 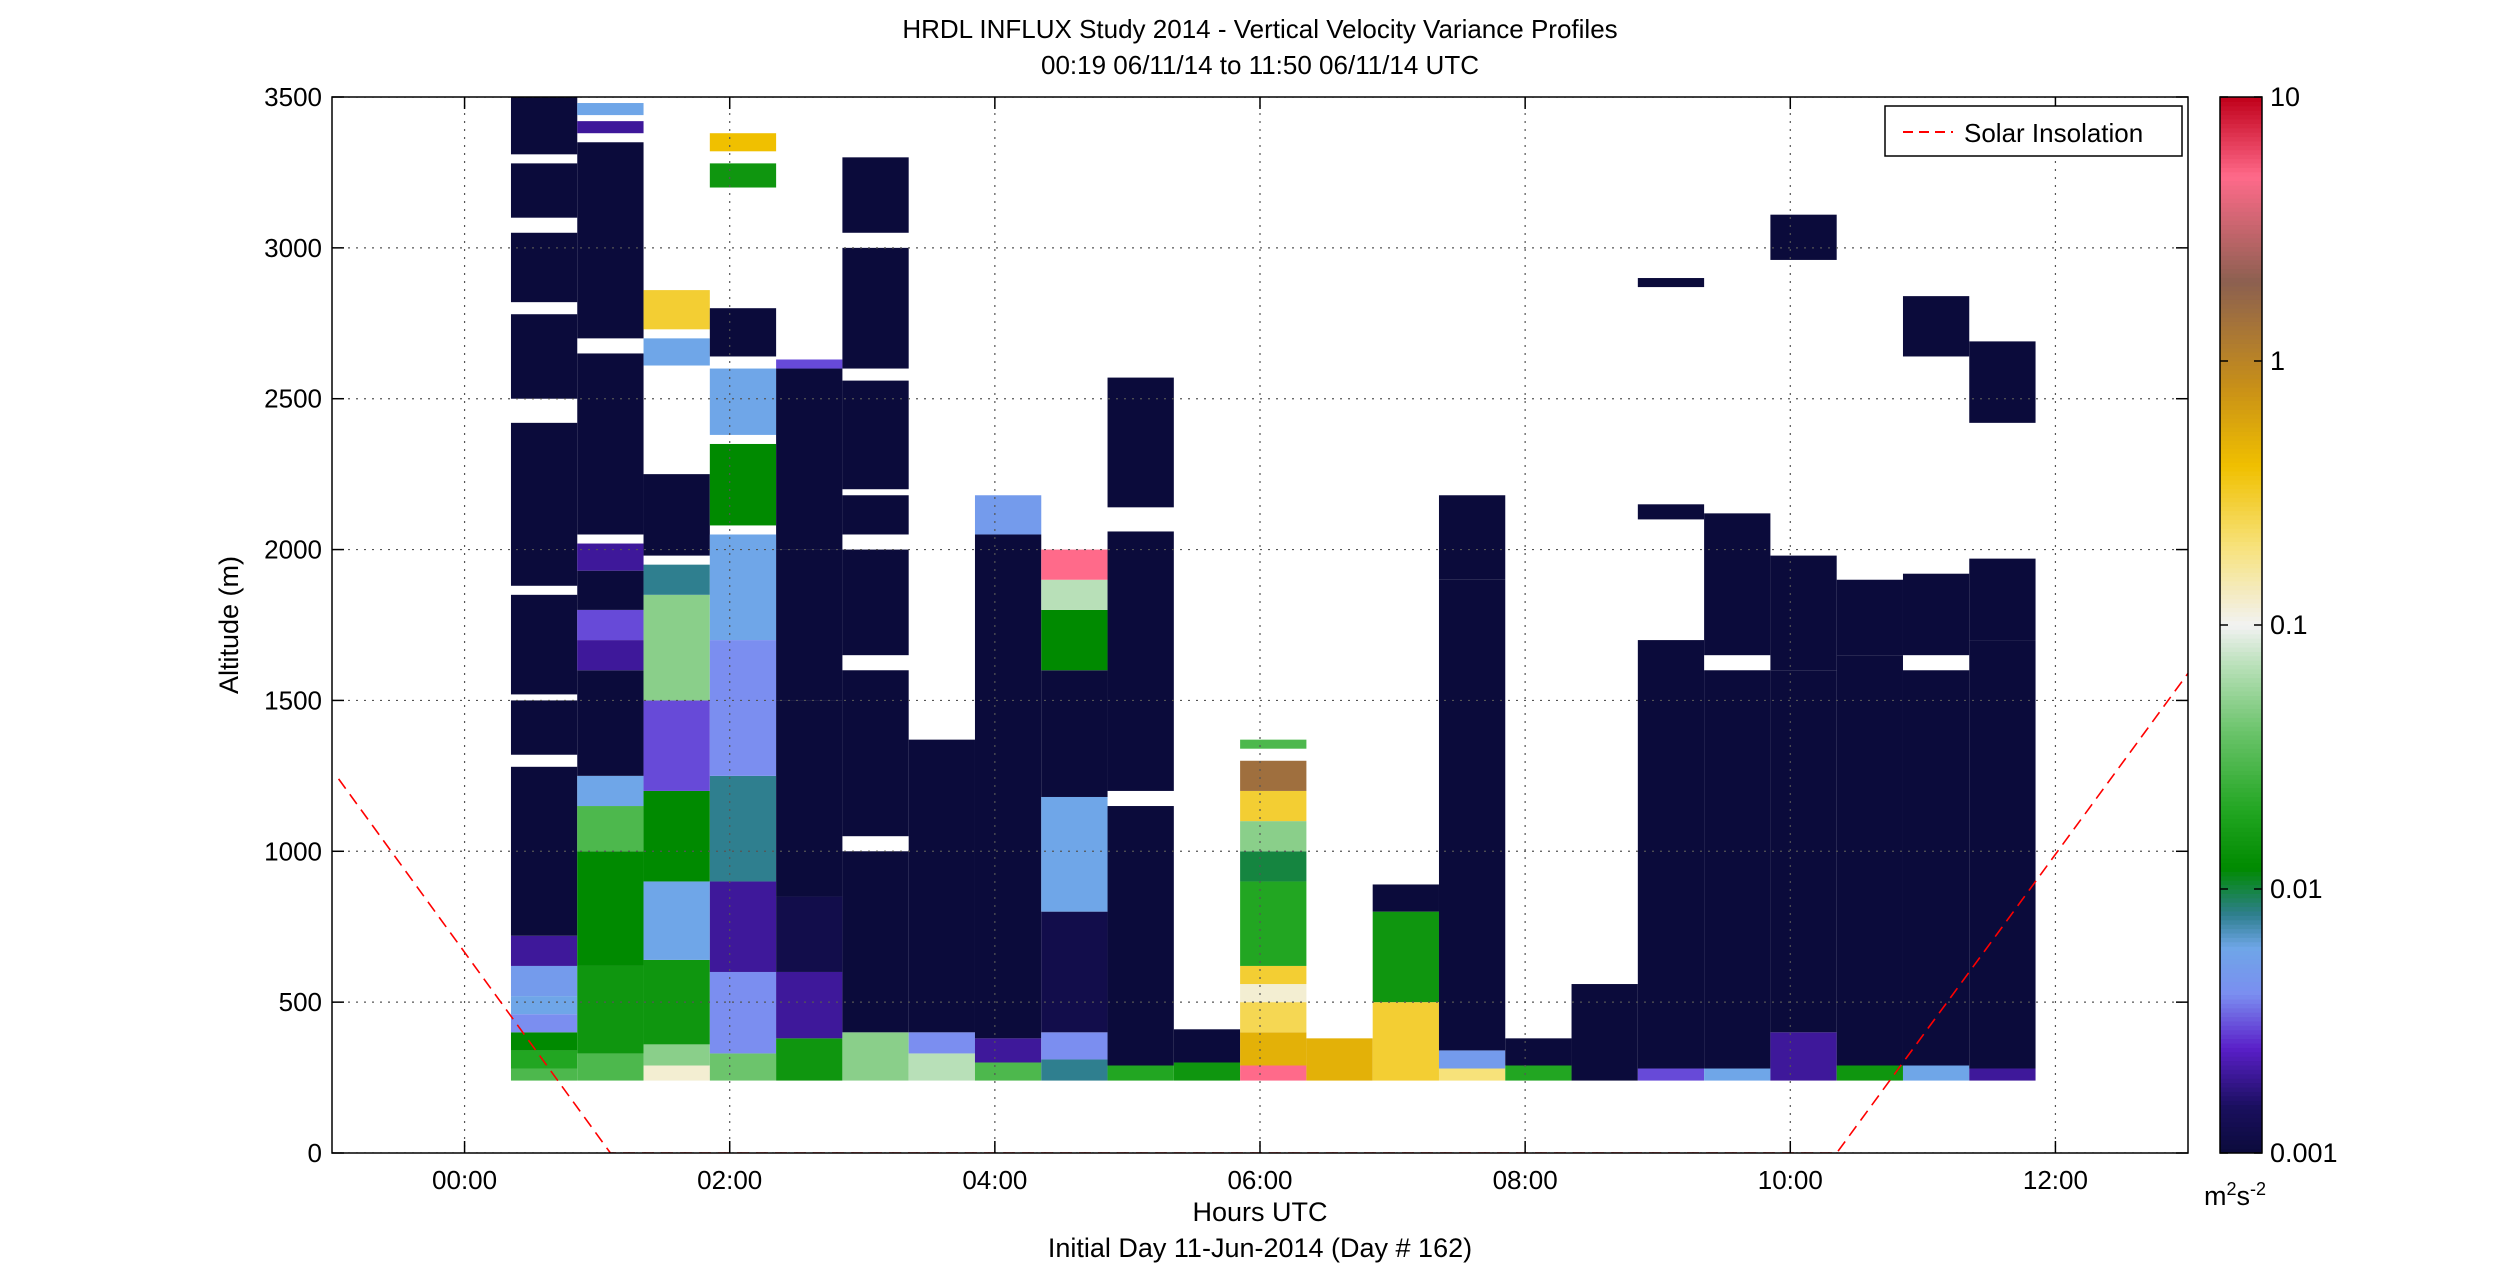 What do you see at coordinates (315, 1153) in the screenshot?
I see `y-tick-label: 0` at bounding box center [315, 1153].